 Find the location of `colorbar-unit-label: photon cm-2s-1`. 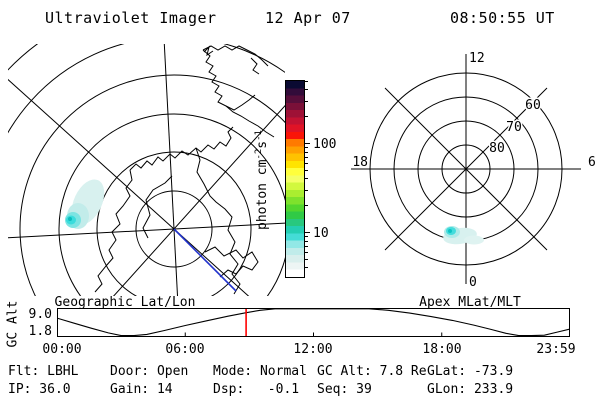

colorbar-unit-label: photon cm-2s-1 is located at coordinates (262, 180).